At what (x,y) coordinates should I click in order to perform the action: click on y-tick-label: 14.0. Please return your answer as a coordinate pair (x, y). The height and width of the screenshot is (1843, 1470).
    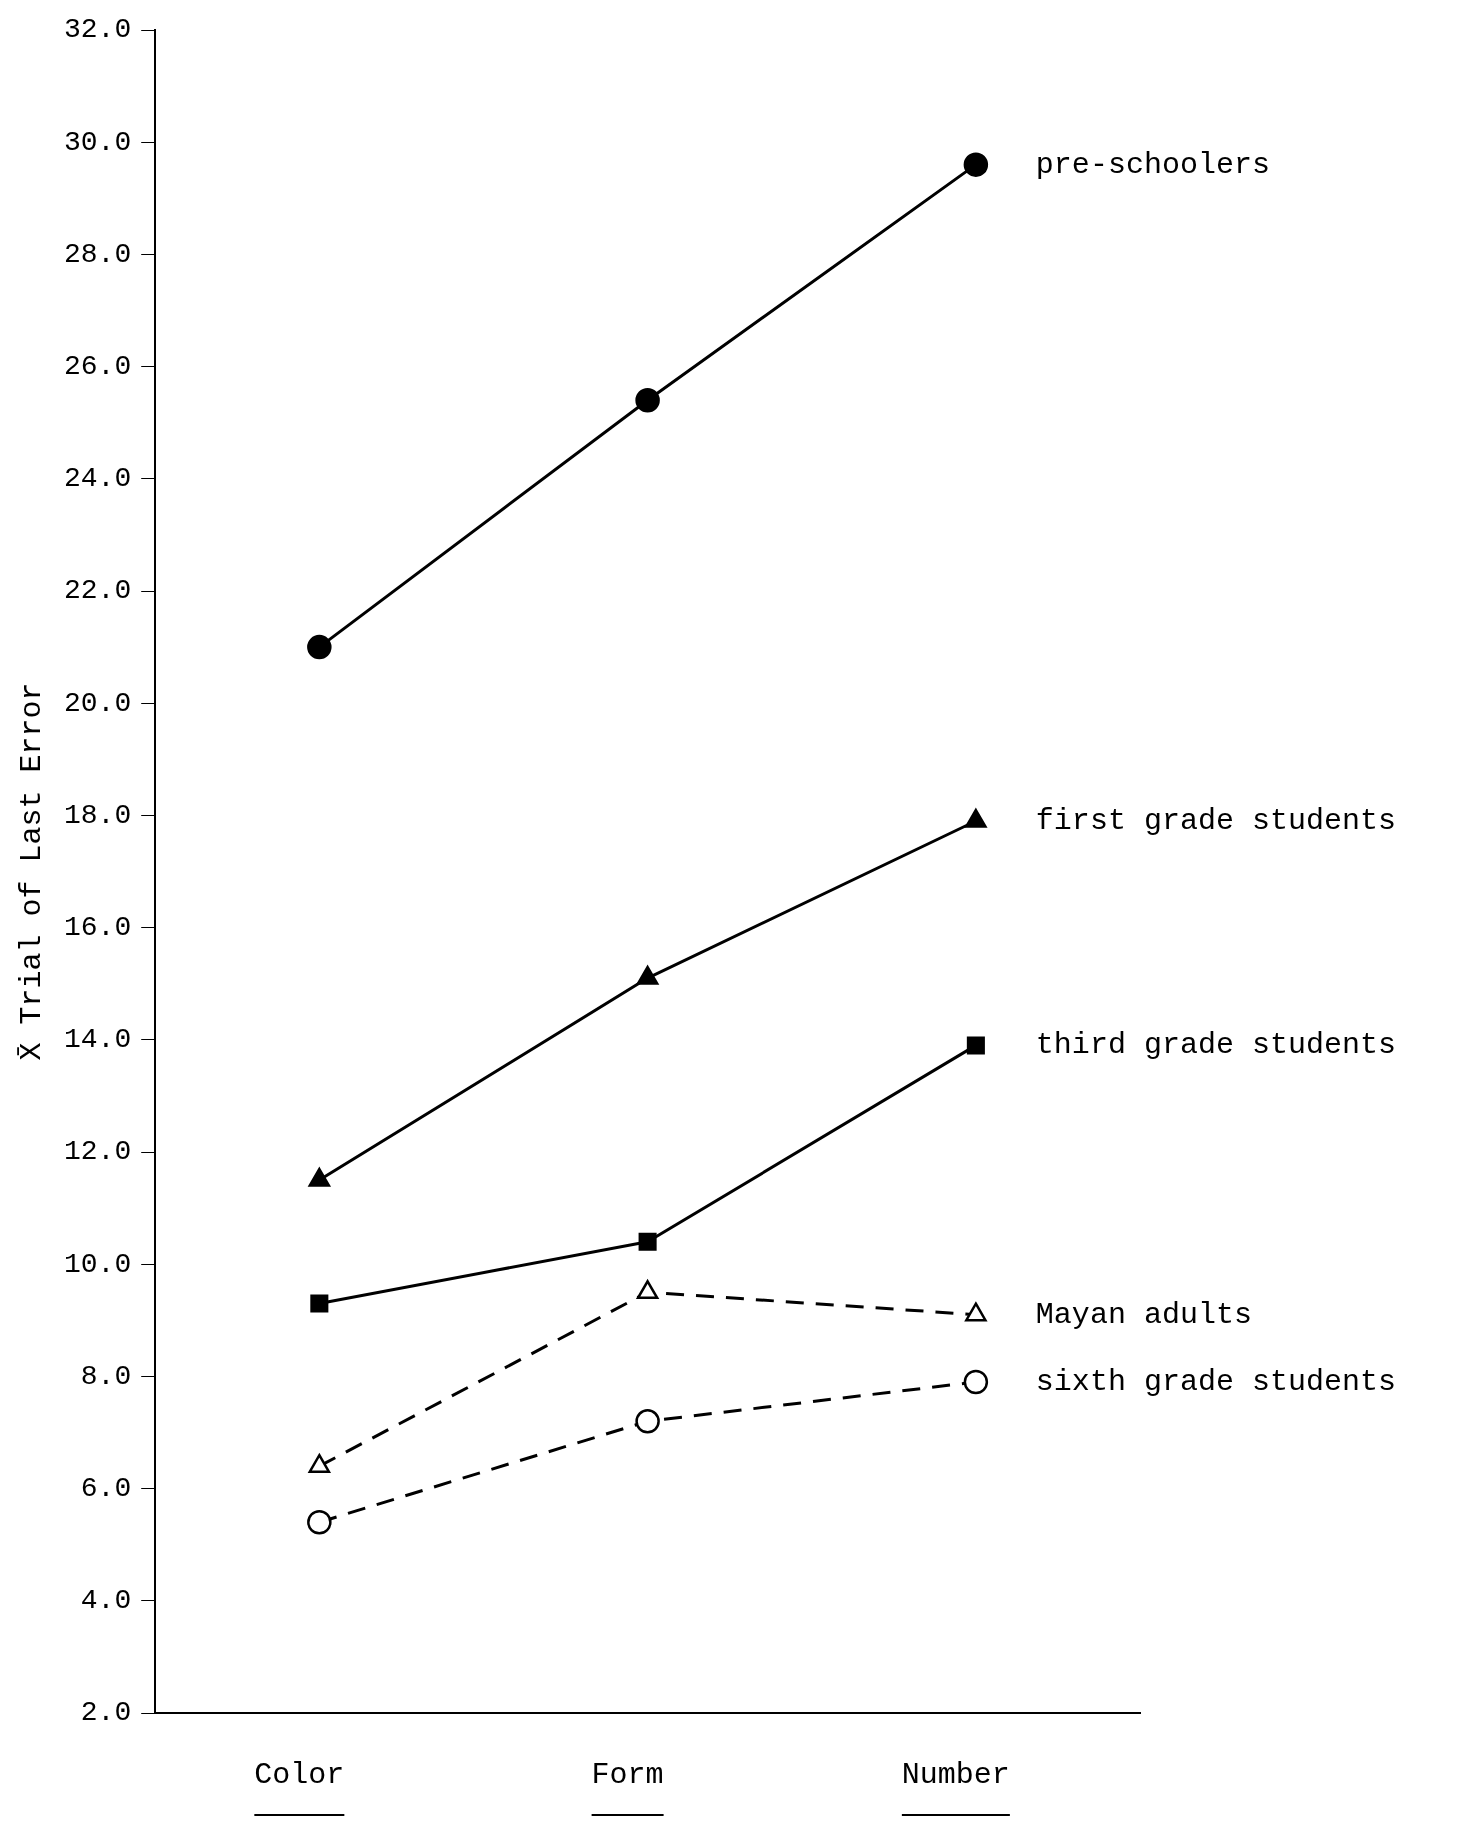
    Looking at the image, I should click on (97, 1040).